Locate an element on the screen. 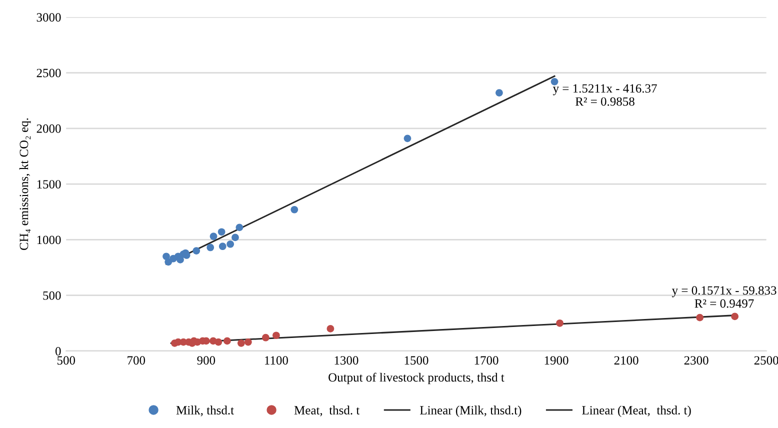  y-tick-label: 3000 is located at coordinates (48, 17).